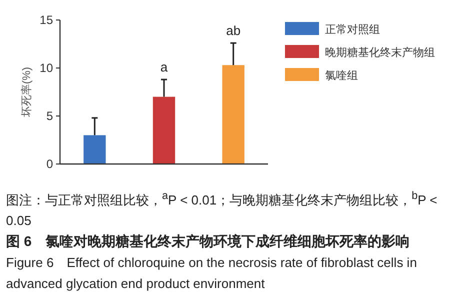 This screenshot has width=471, height=300. What do you see at coordinates (26, 92) in the screenshot?
I see `y-axis-title: 坏死率(%)` at bounding box center [26, 92].